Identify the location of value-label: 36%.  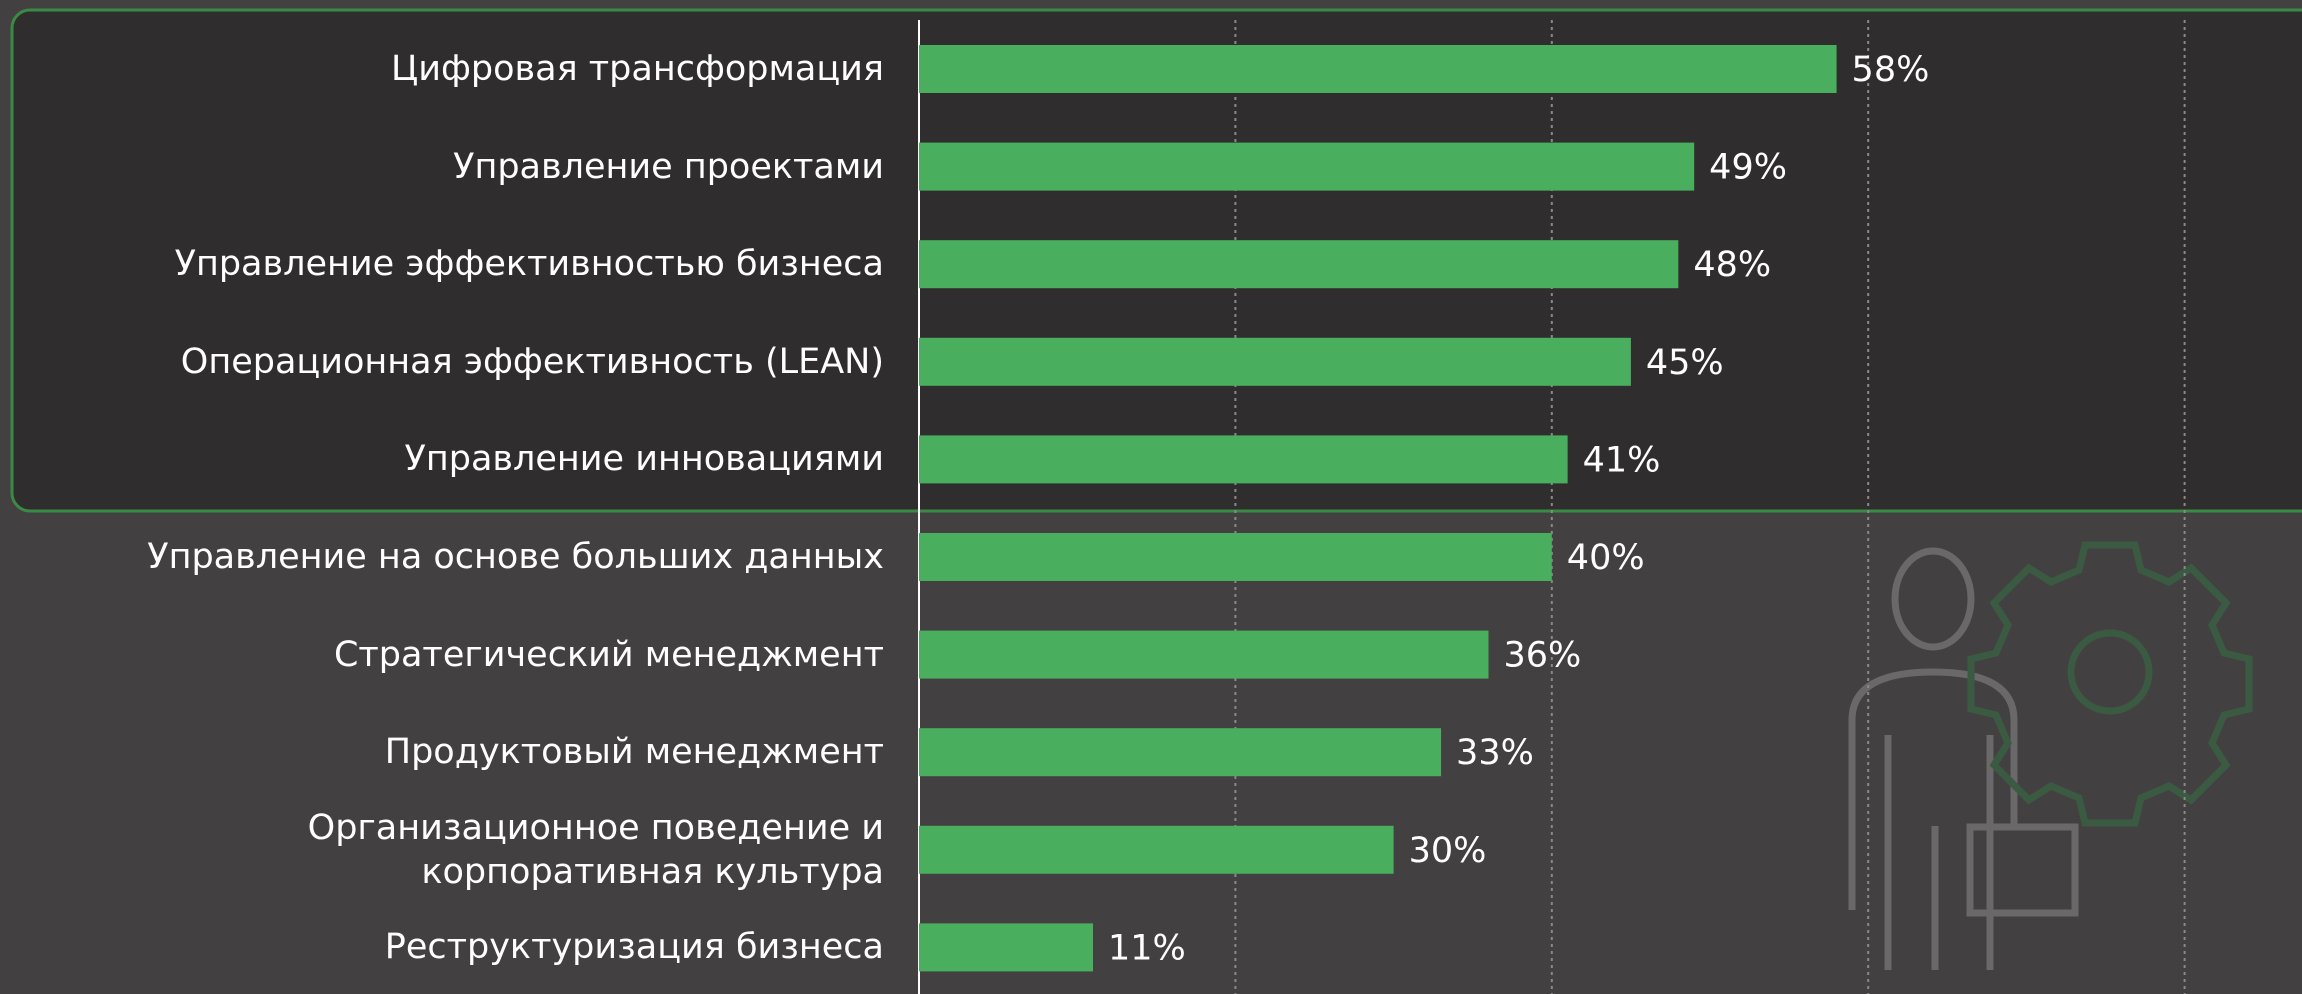
(1543, 656).